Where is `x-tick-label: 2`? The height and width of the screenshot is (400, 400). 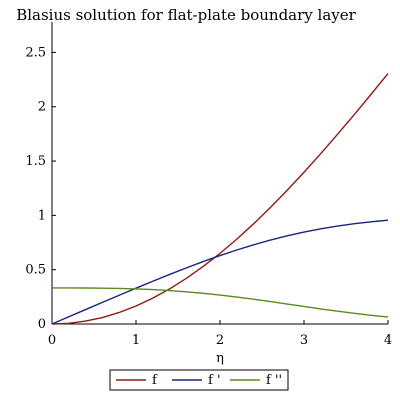 x-tick-label: 2 is located at coordinates (220, 340).